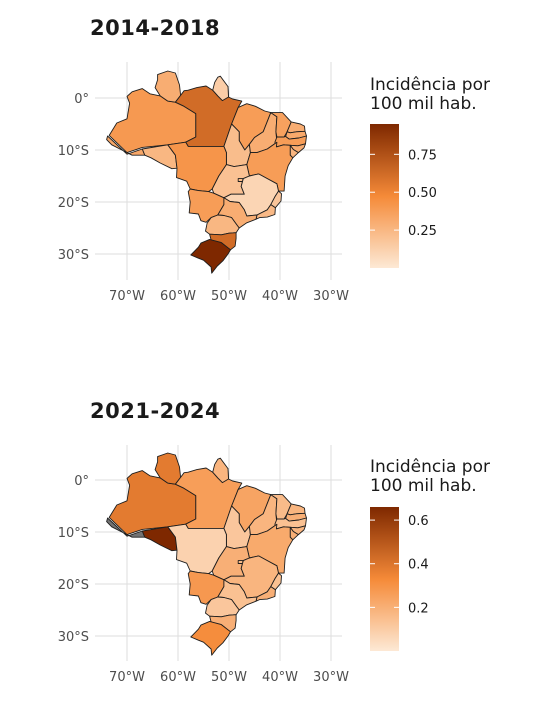 This screenshot has width=542, height=723. What do you see at coordinates (418, 521) in the screenshot?
I see `legend-tick-label: 0.6` at bounding box center [418, 521].